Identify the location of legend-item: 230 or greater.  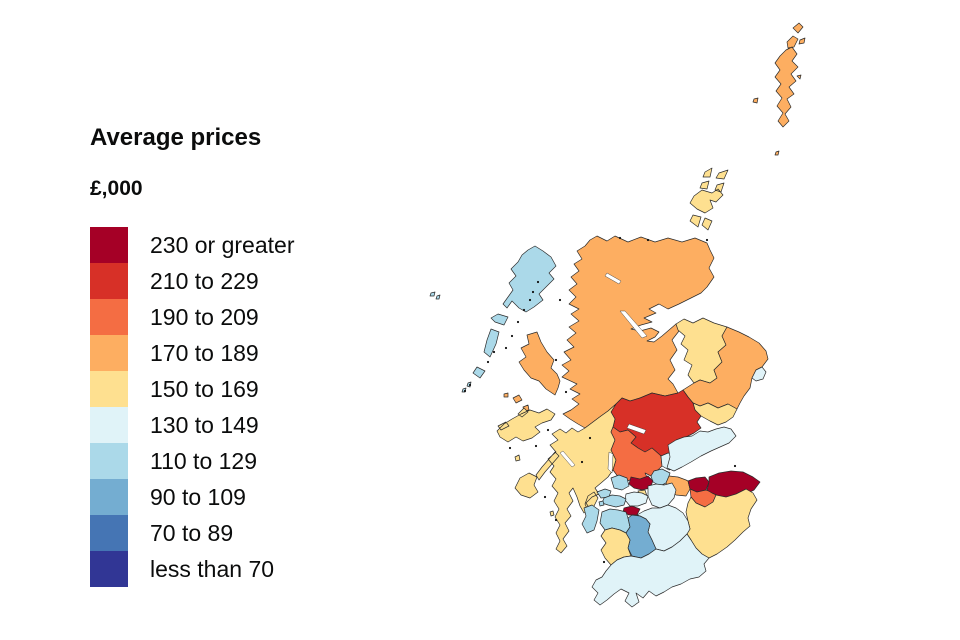
(192, 245).